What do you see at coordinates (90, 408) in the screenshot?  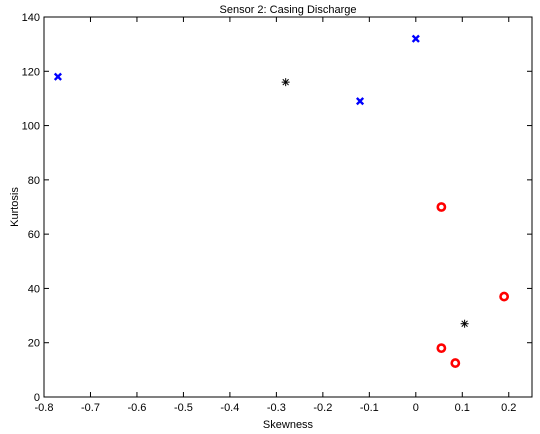 I see `x-tick-label: -0.7` at bounding box center [90, 408].